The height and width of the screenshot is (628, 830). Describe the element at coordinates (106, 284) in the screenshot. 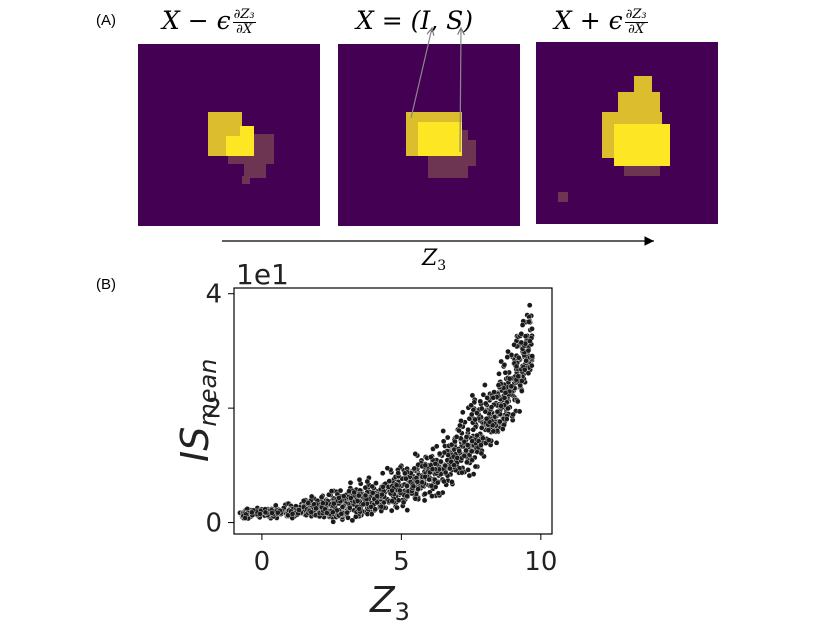

I see `panel-b-label: (B)` at that location.